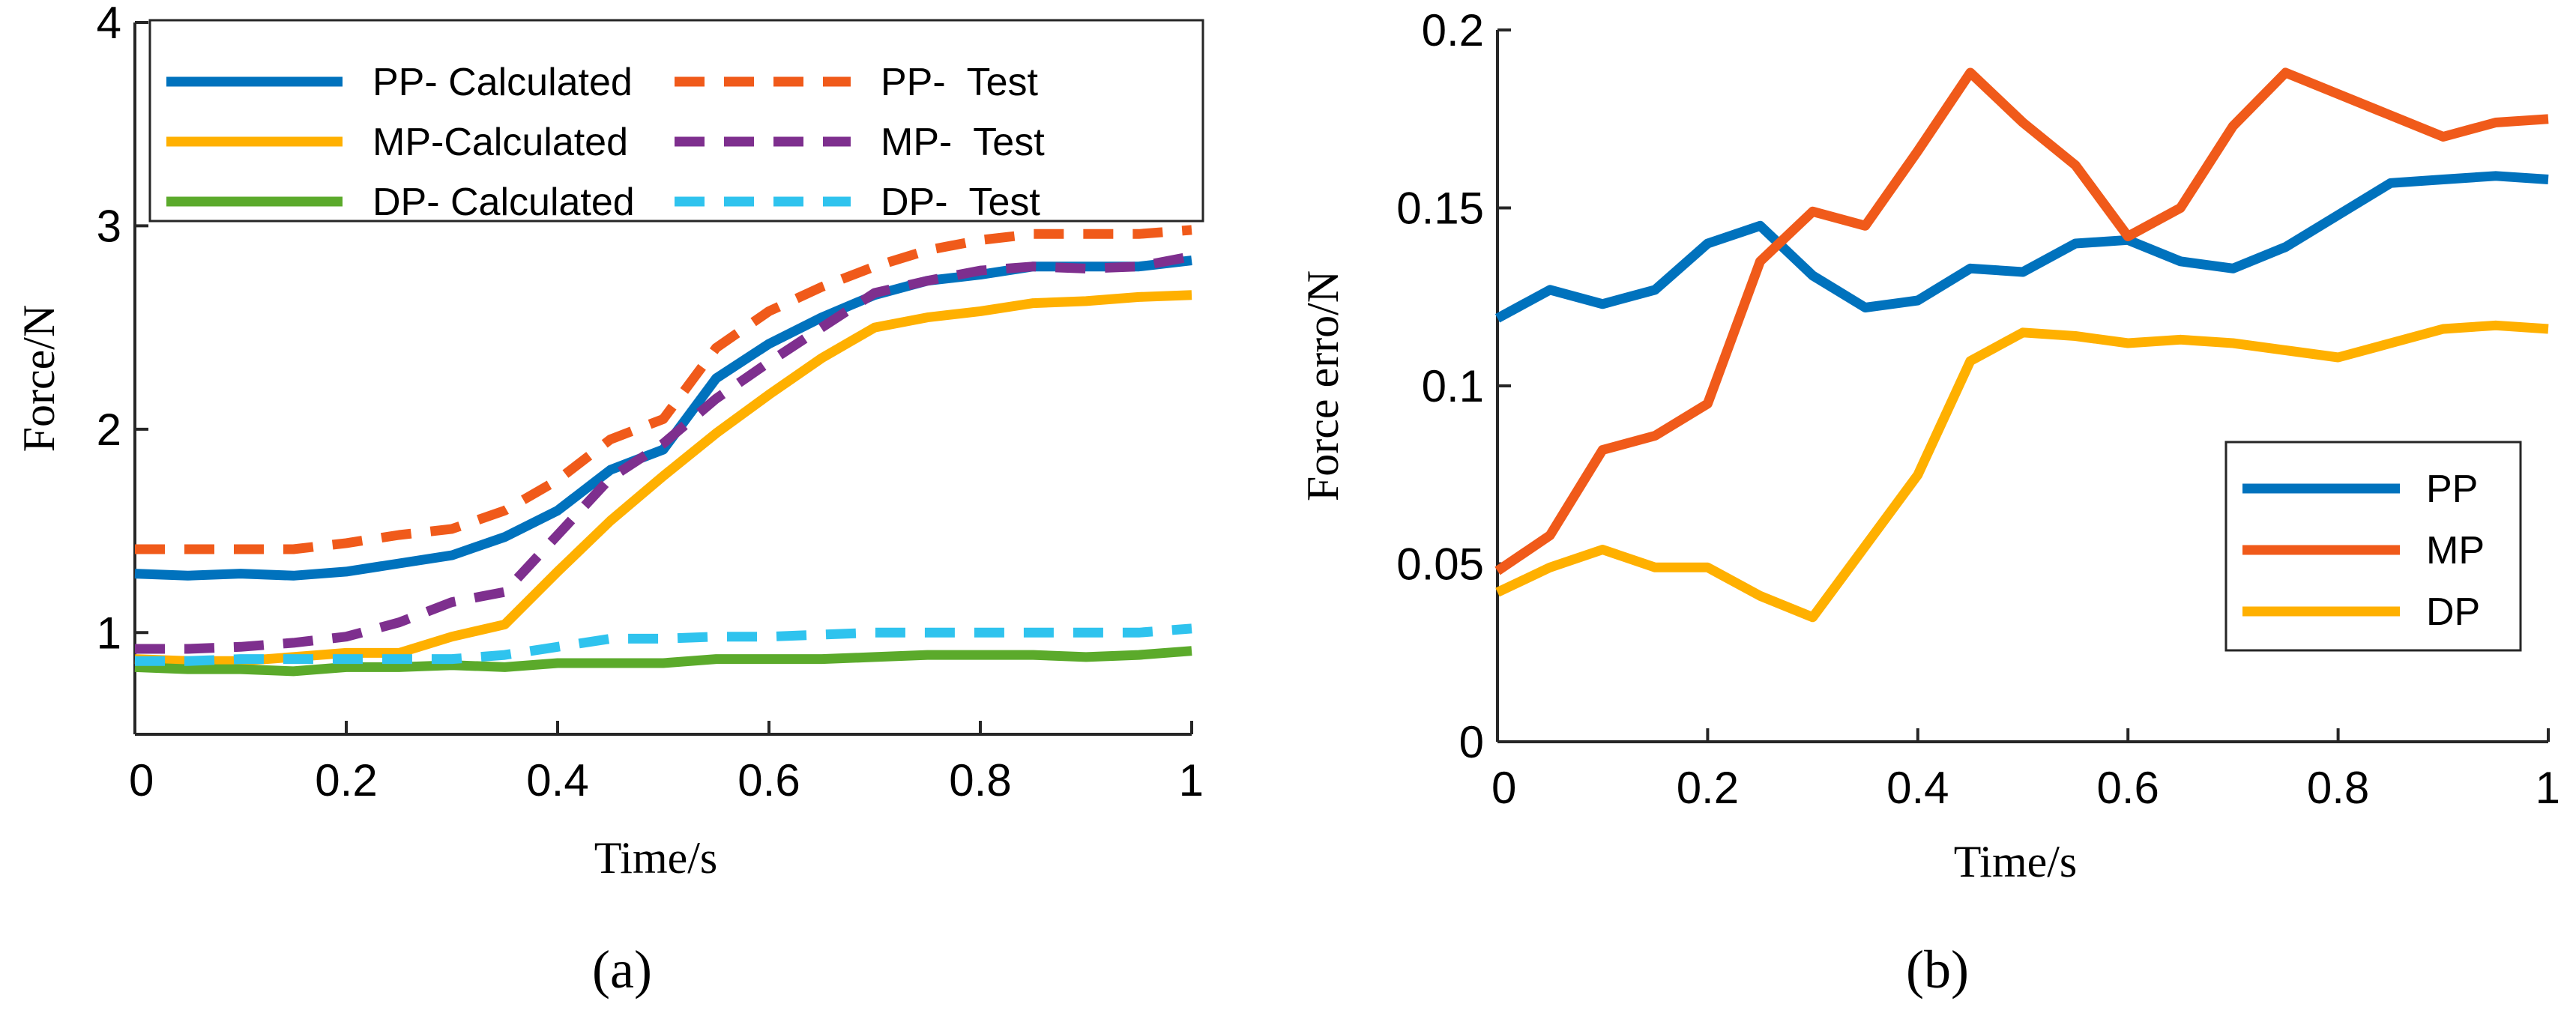  I want to click on charta-legend-label-mp-test: MP- Test, so click(963, 142).